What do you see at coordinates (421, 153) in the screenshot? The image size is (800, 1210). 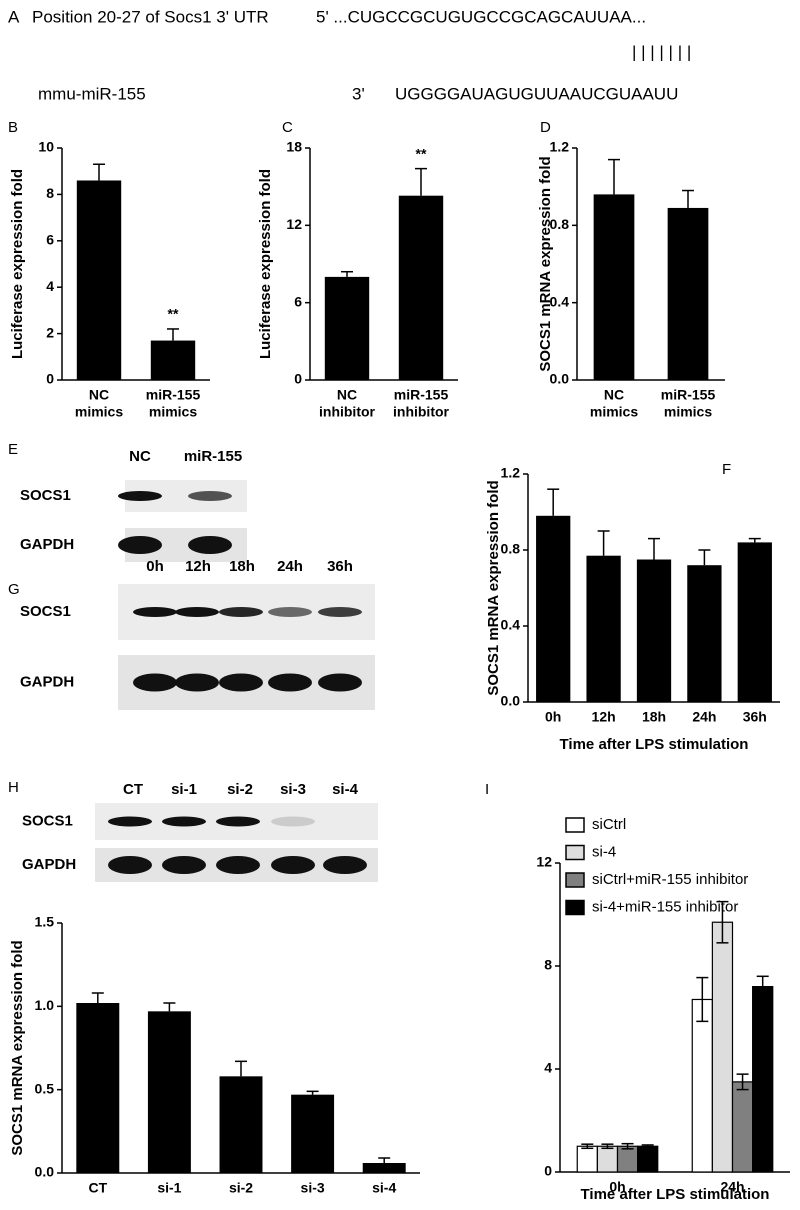 I see `significance: **` at bounding box center [421, 153].